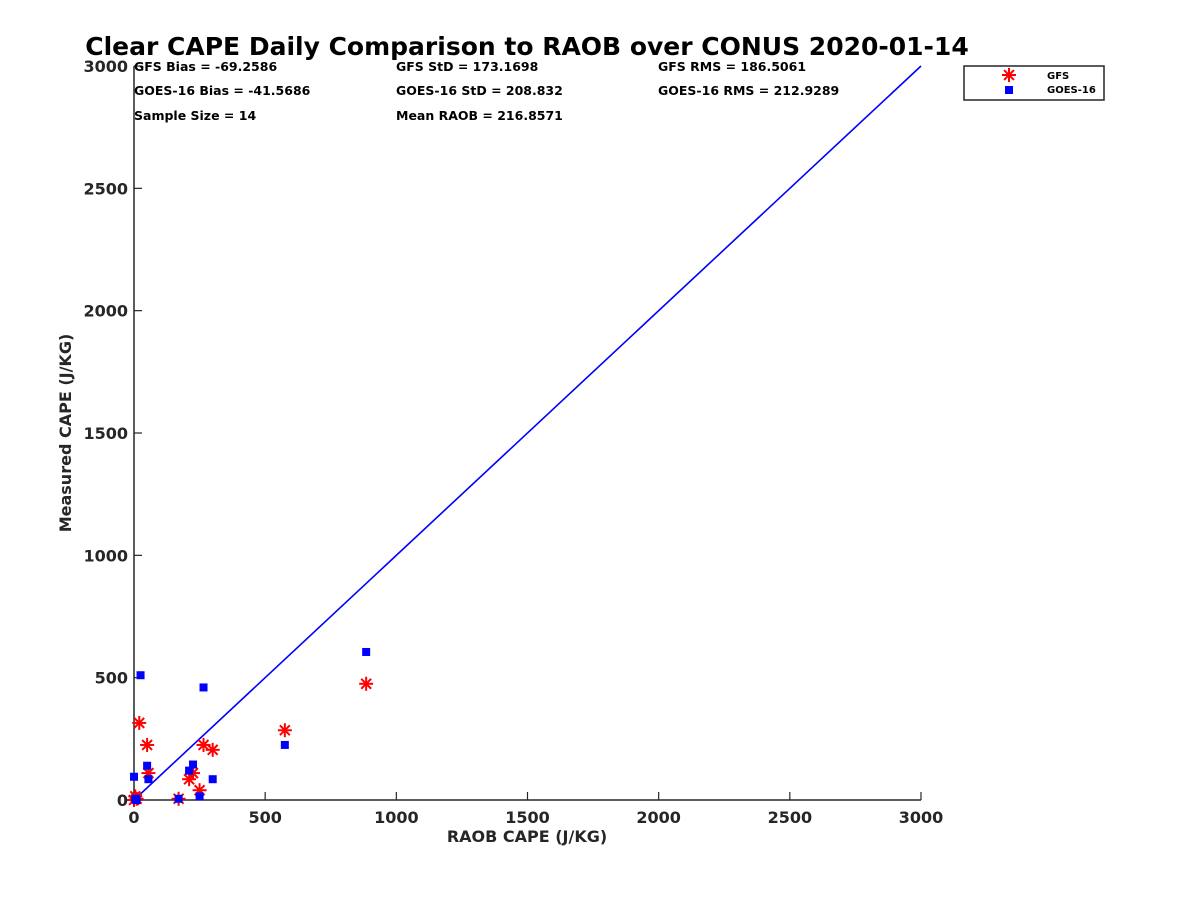  I want to click on legend-box, so click(1034, 83).